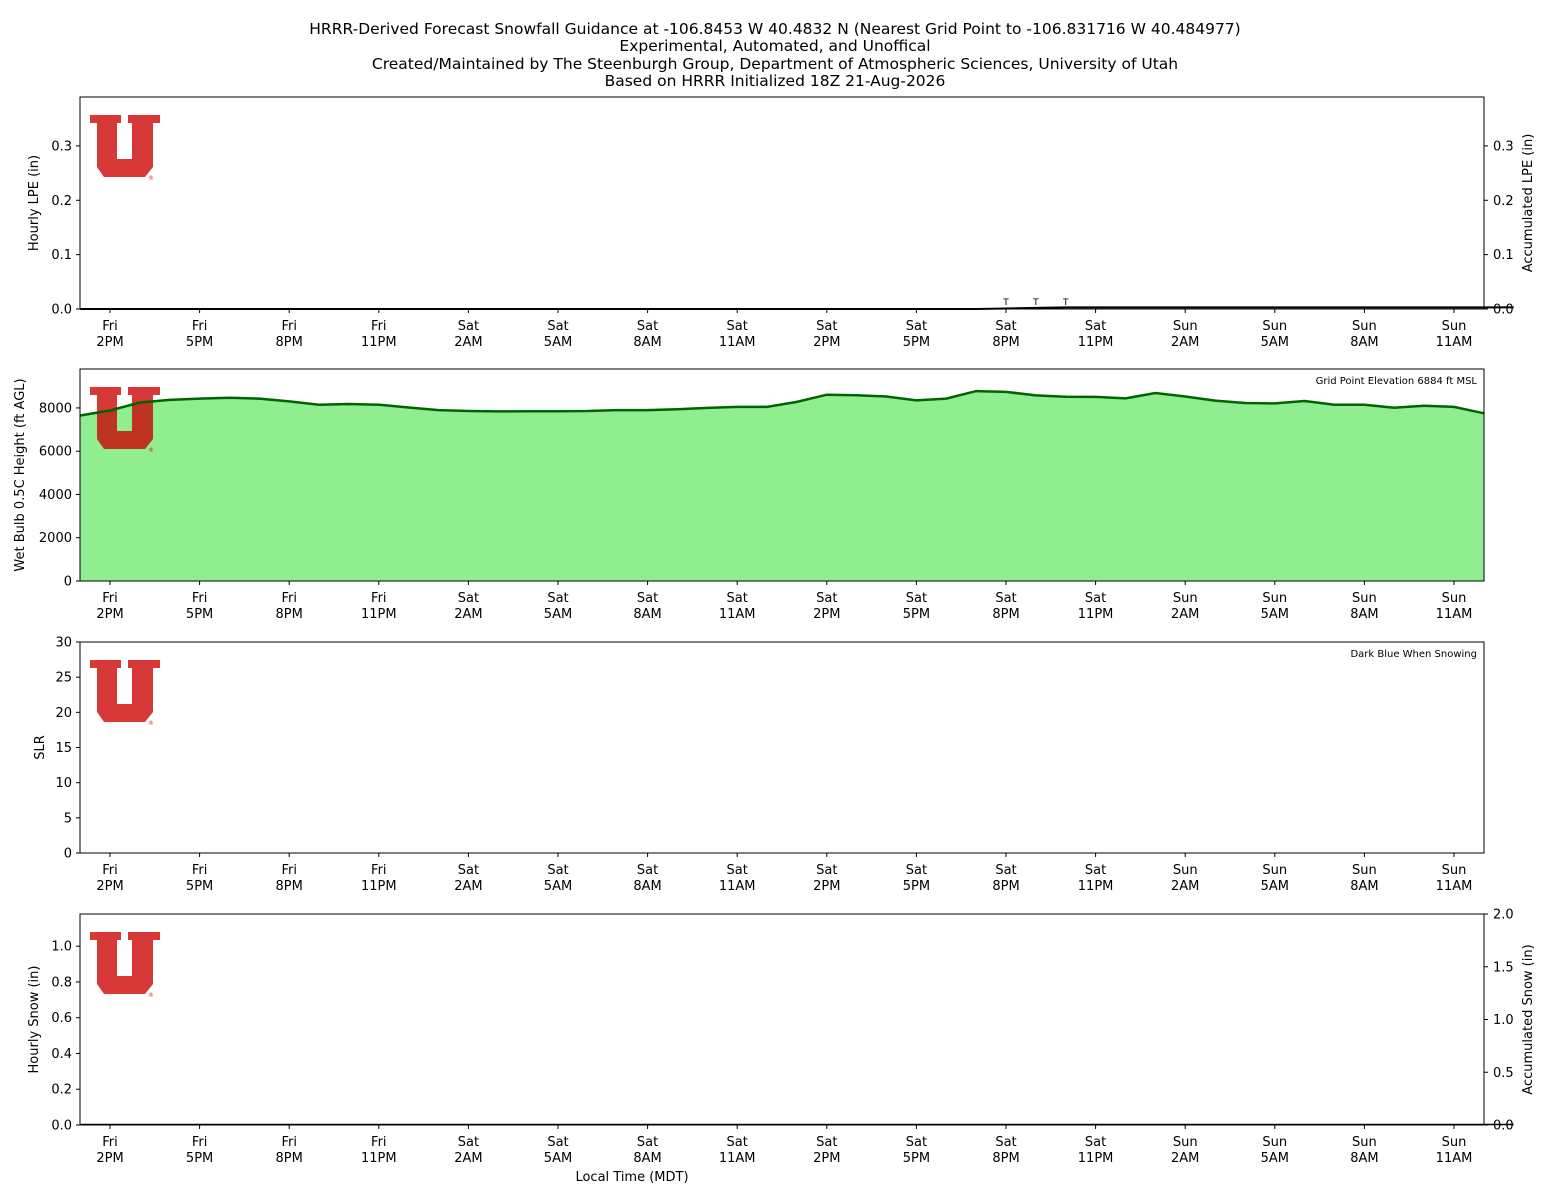  I want to click on y-right-tick-label: 0.5, so click(1503, 1073).